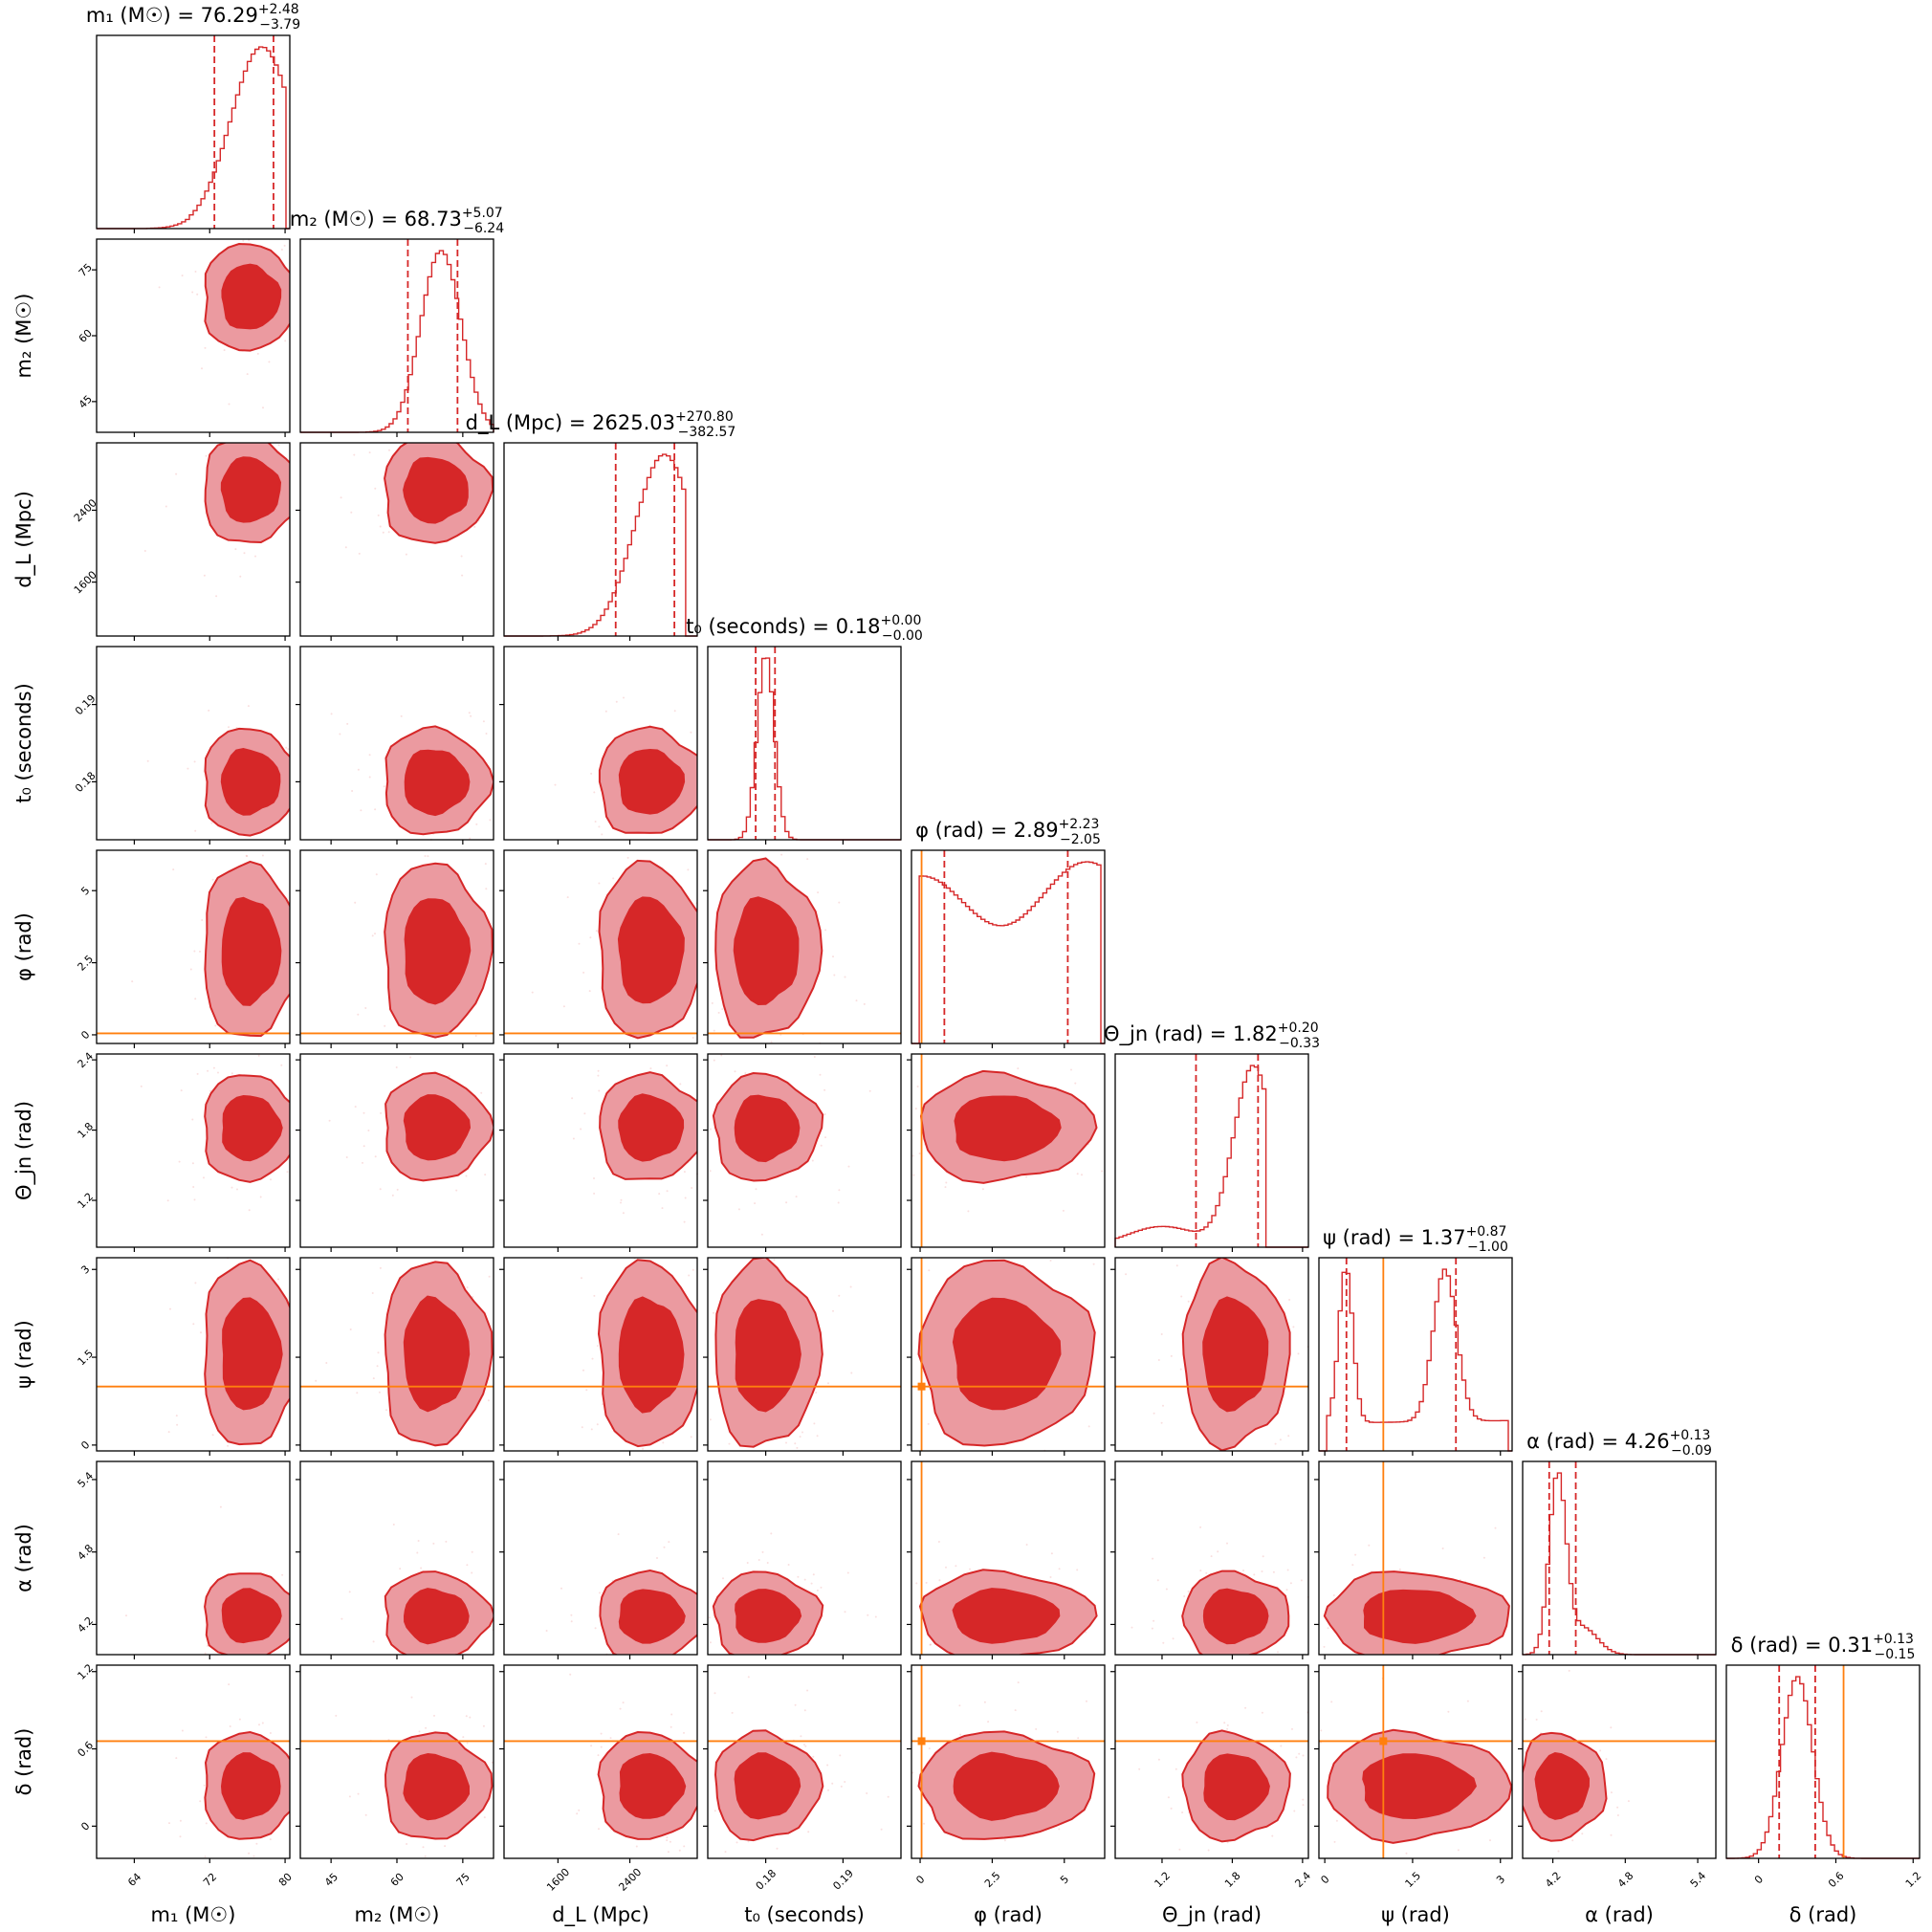 The width and height of the screenshot is (1932, 1932). I want to click on title-plus: +2.23, so click(1079, 824).